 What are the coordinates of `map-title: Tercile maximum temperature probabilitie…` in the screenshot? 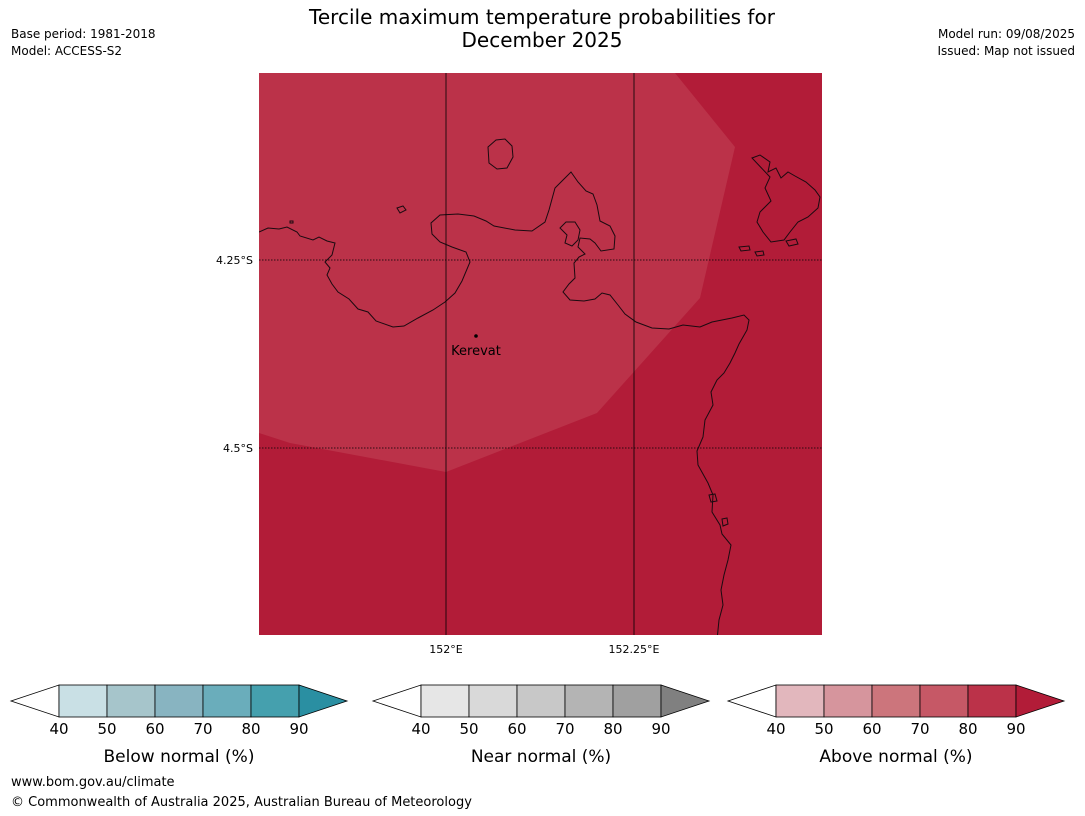 It's located at (542, 29).